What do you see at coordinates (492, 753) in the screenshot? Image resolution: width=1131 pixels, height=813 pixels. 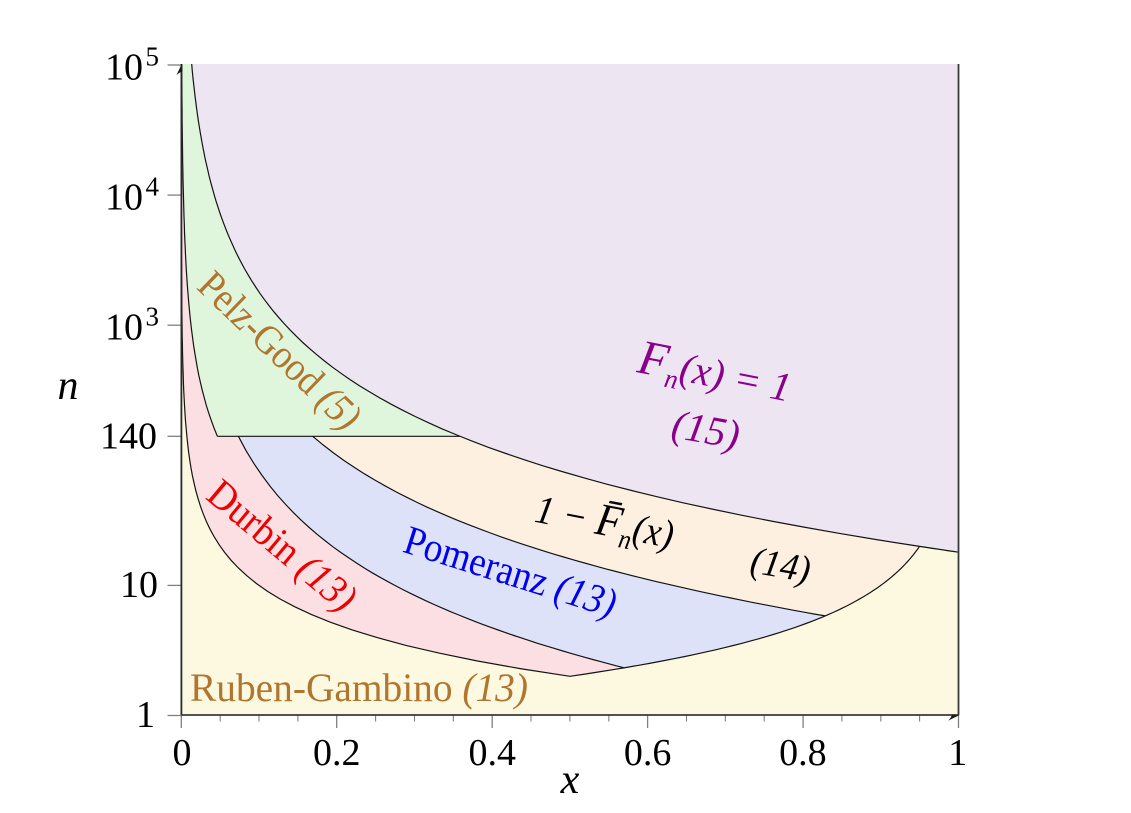 I see `svg-text: 0.4` at bounding box center [492, 753].